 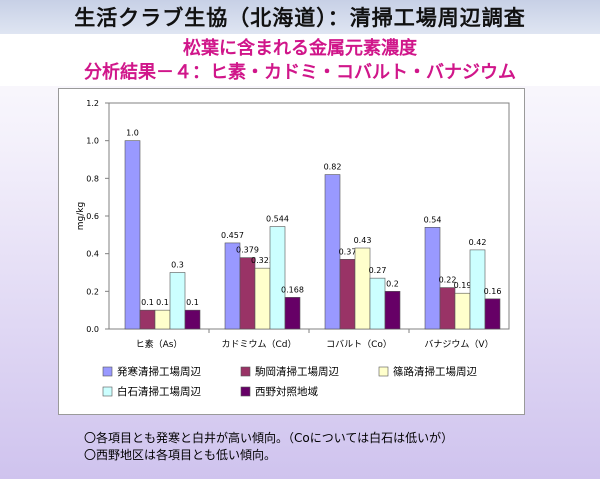 I want to click on note-line-1: 〇各項目とも発寒と白井が高い傾向。（Coについては白石は低いが）, so click(x=269, y=438).